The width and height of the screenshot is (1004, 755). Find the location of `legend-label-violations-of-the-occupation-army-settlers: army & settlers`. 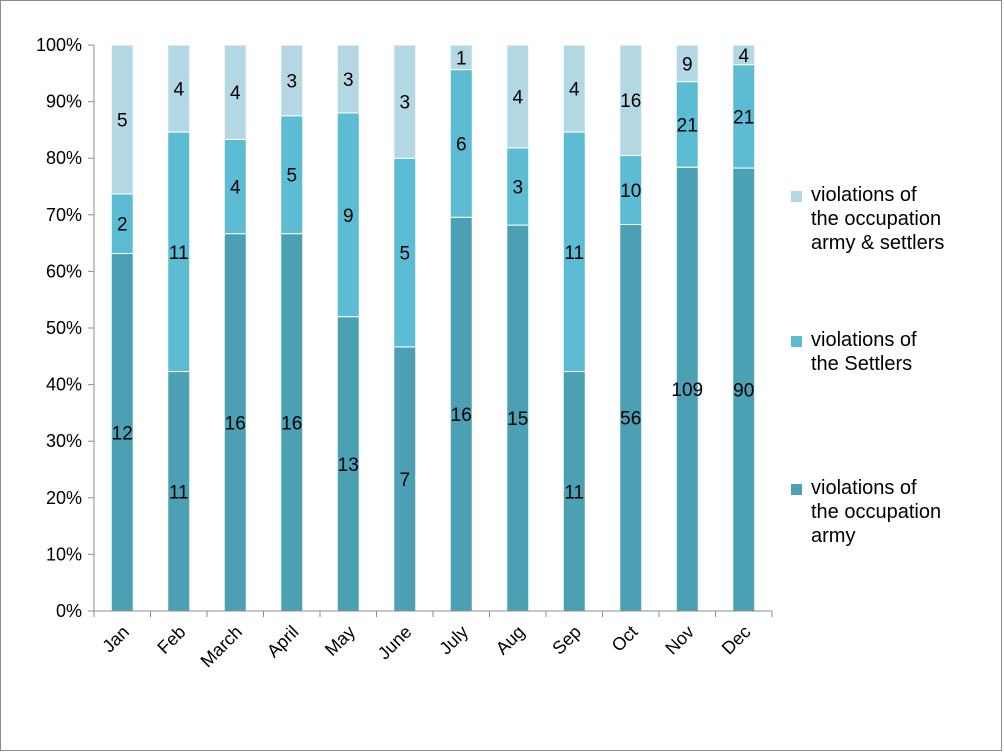

legend-label-violations-of-the-occupation-army-settlers: army & settlers is located at coordinates (877, 243).